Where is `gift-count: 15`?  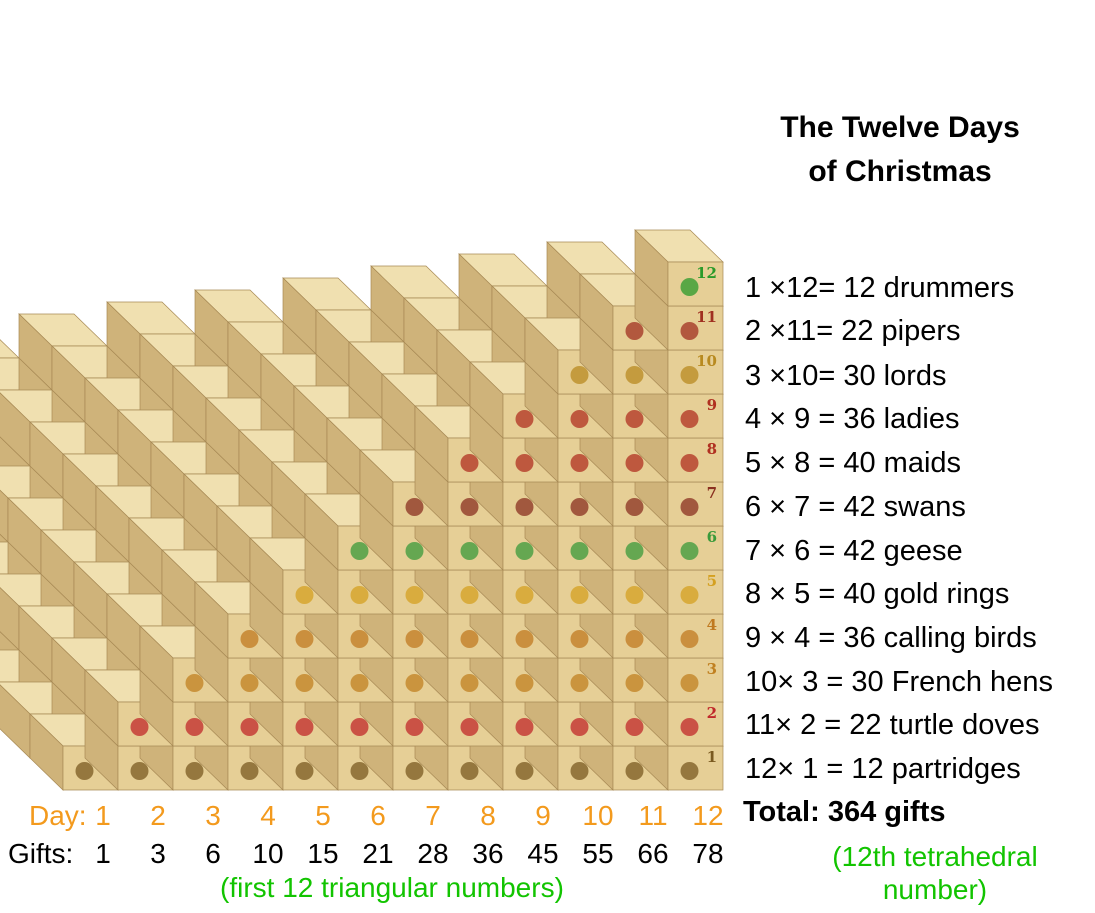
gift-count: 15 is located at coordinates (323, 853).